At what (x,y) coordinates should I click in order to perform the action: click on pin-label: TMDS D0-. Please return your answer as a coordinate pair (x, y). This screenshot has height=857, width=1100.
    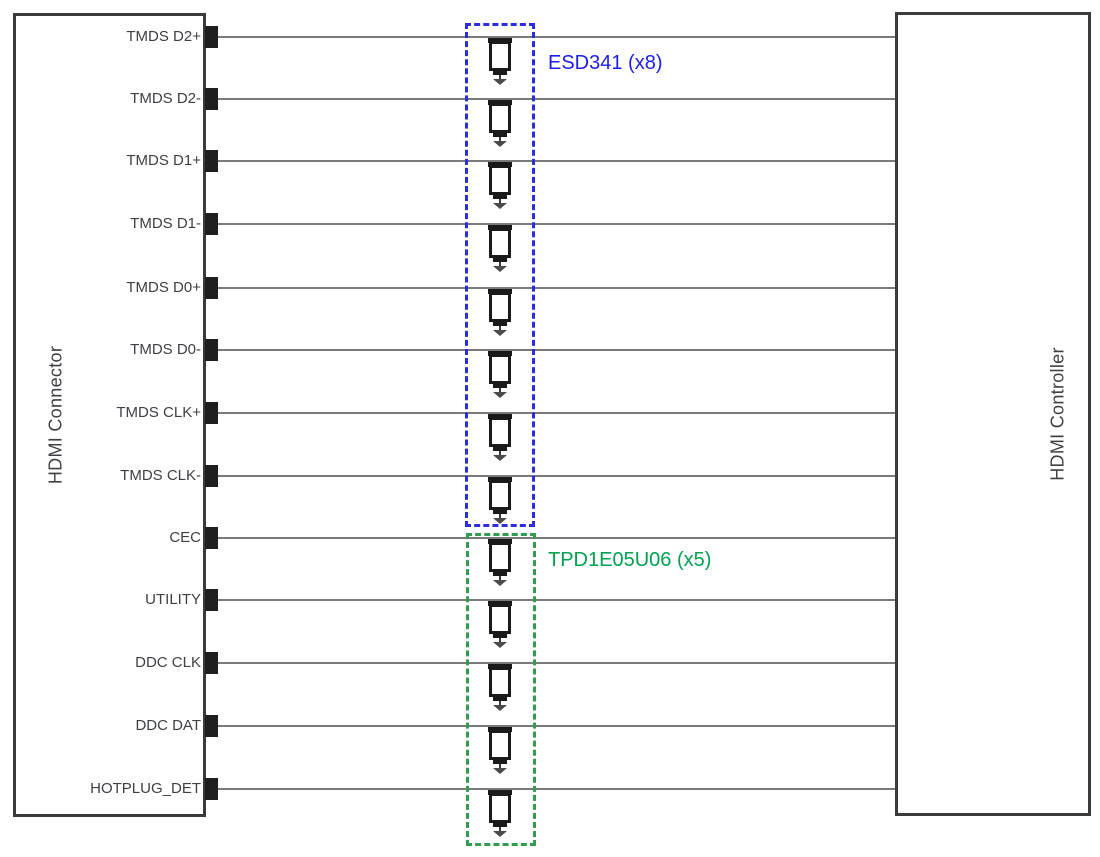
    Looking at the image, I should click on (165, 349).